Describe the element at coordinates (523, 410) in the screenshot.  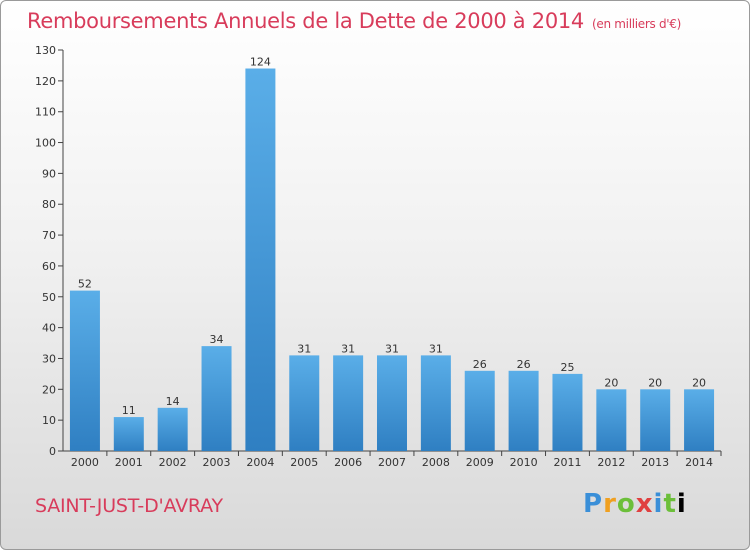
I see `bar-2010` at that location.